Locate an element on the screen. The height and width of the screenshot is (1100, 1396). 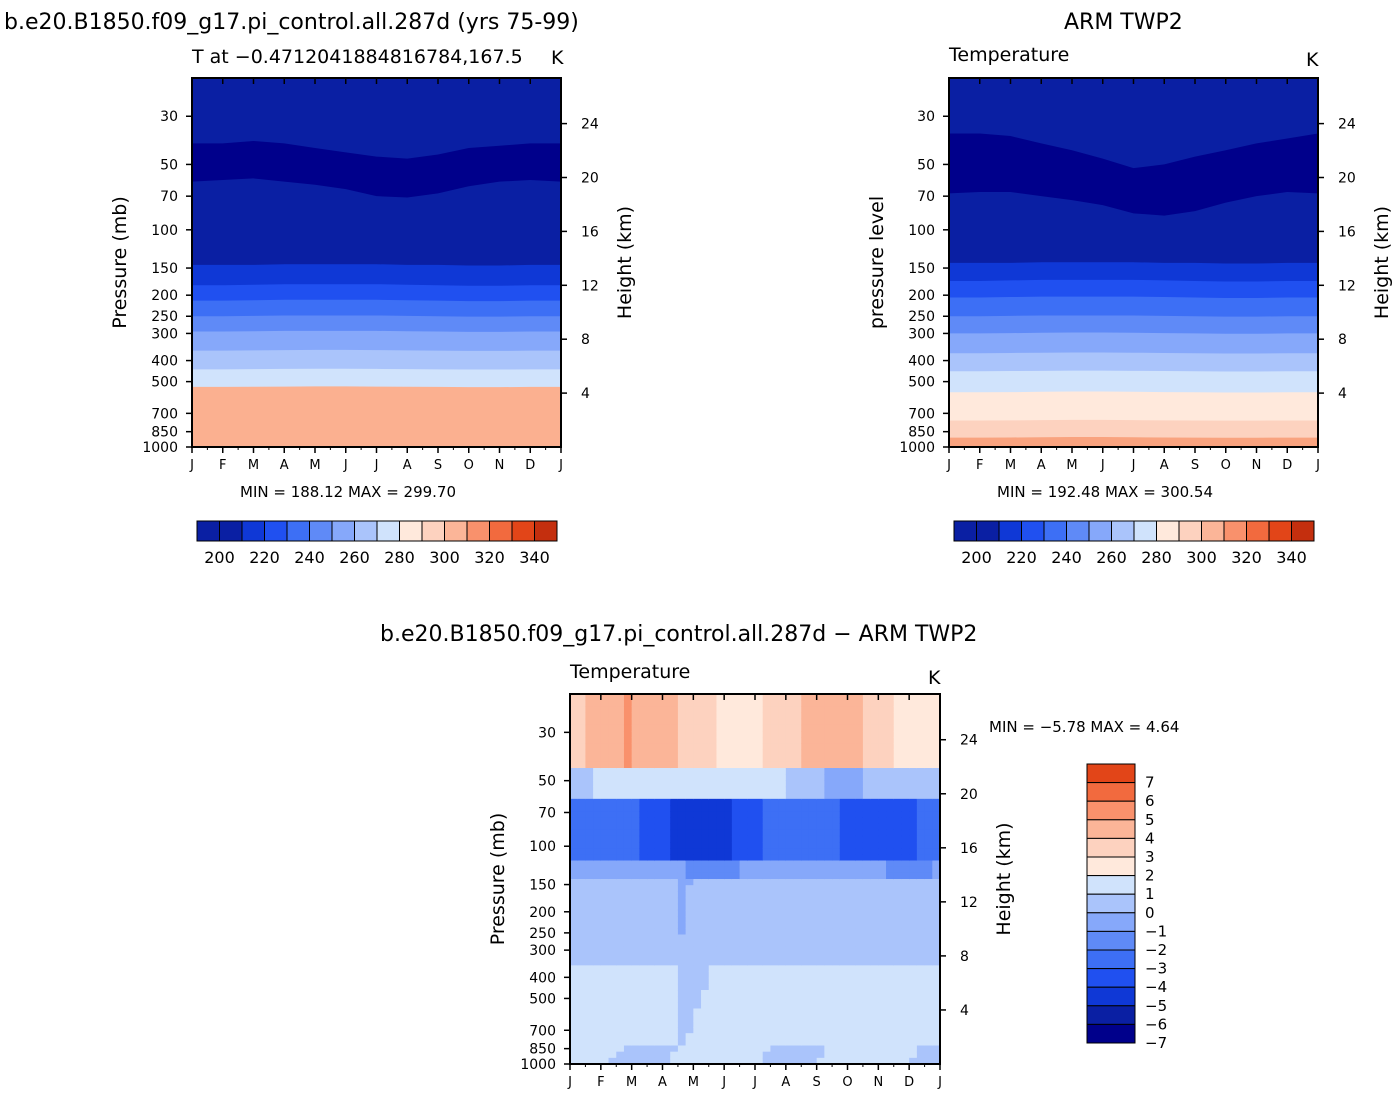
x-tick-label: J is located at coordinates (345, 465).